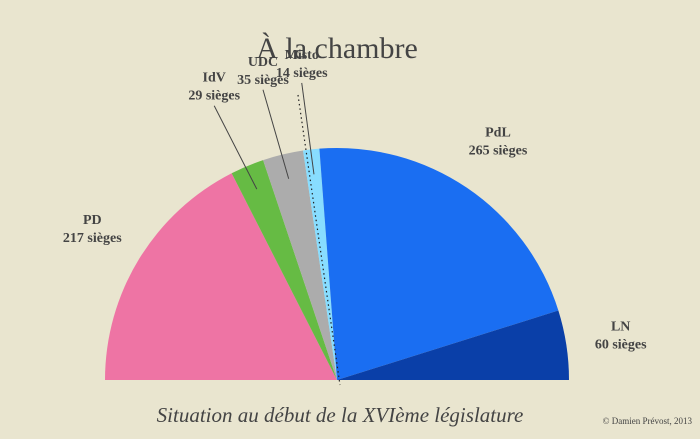  Describe the element at coordinates (620, 327) in the screenshot. I see `slice-name: LN` at that location.